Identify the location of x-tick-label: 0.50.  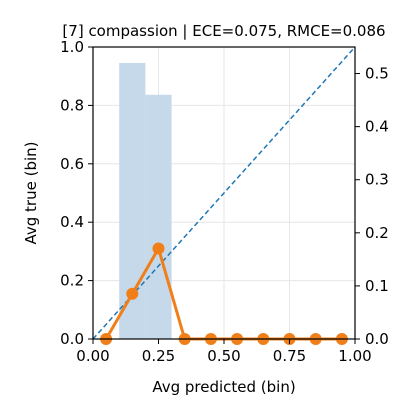
(223, 356).